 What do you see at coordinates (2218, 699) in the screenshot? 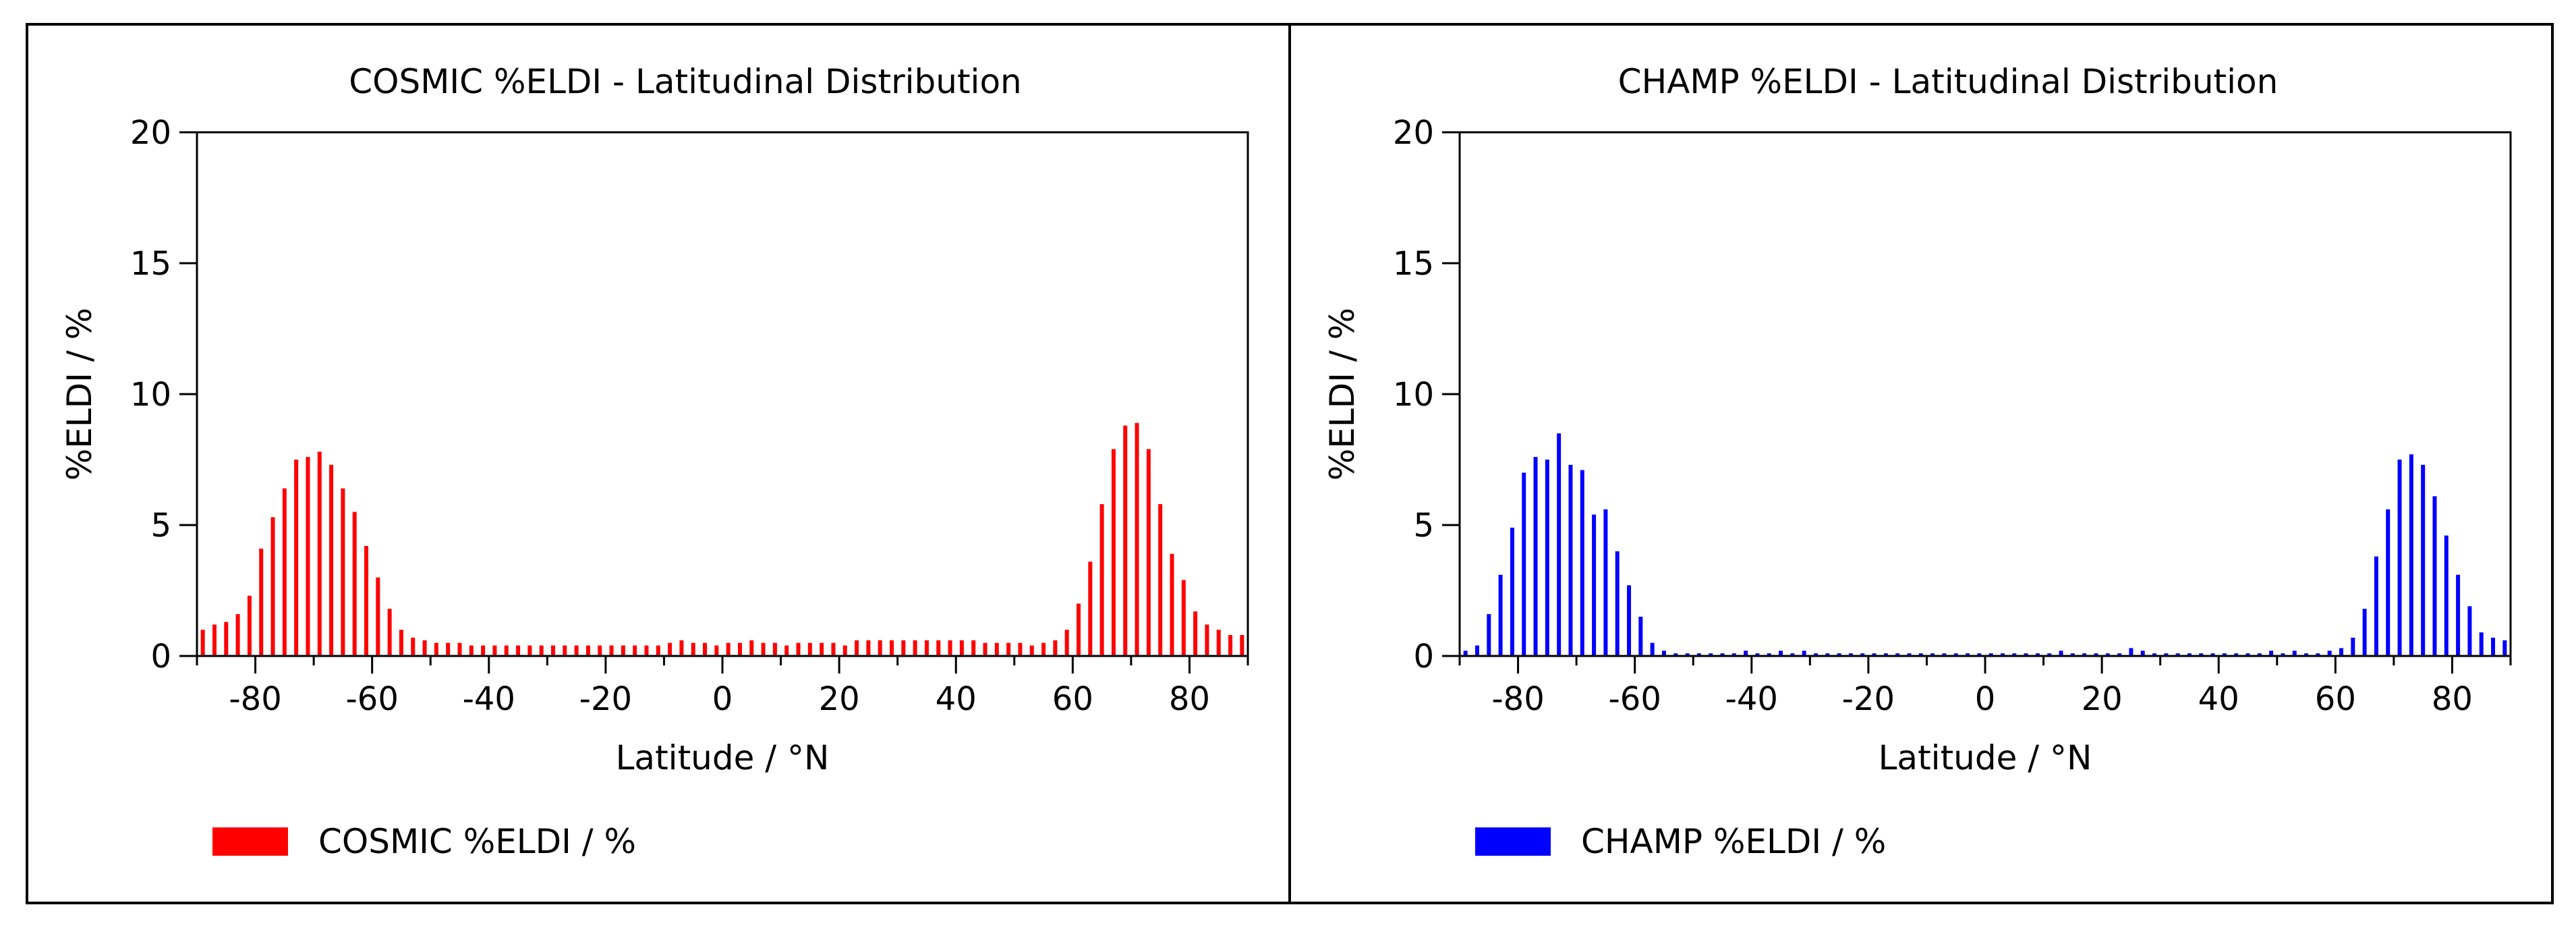
I see `x-tick-label: 40` at bounding box center [2218, 699].